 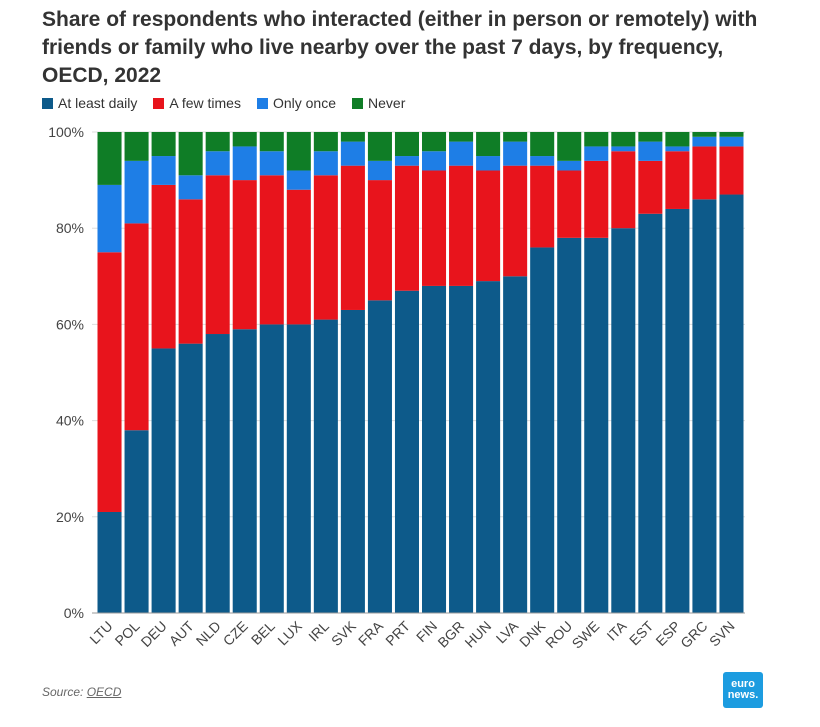 I want to click on legend-label-once: Only once, so click(x=304, y=103).